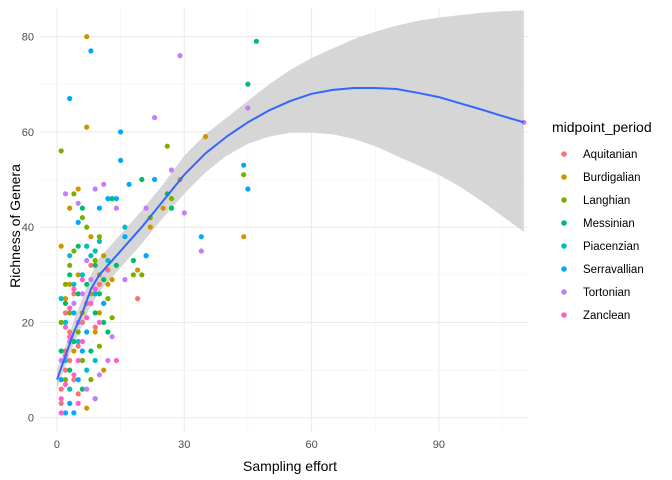 Image resolution: width=672 pixels, height=480 pixels. What do you see at coordinates (612, 178) in the screenshot?
I see `legend-label: Burdigalian` at bounding box center [612, 178].